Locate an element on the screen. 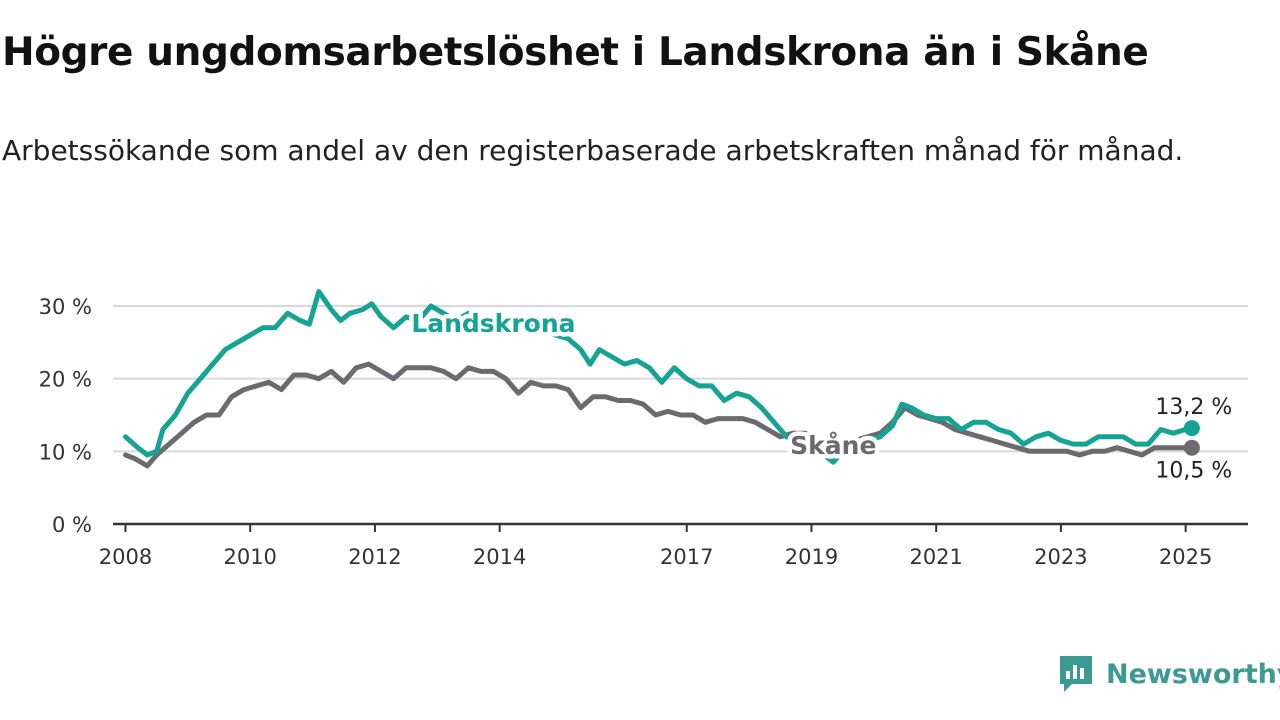 This screenshot has width=1280, height=720. x-tick-label: 2021 is located at coordinates (935, 557).